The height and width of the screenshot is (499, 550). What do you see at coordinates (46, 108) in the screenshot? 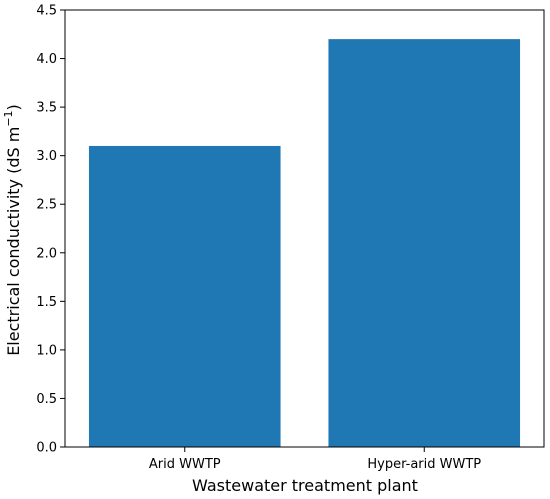
I see `y-tick-label: 3.5` at bounding box center [46, 108].